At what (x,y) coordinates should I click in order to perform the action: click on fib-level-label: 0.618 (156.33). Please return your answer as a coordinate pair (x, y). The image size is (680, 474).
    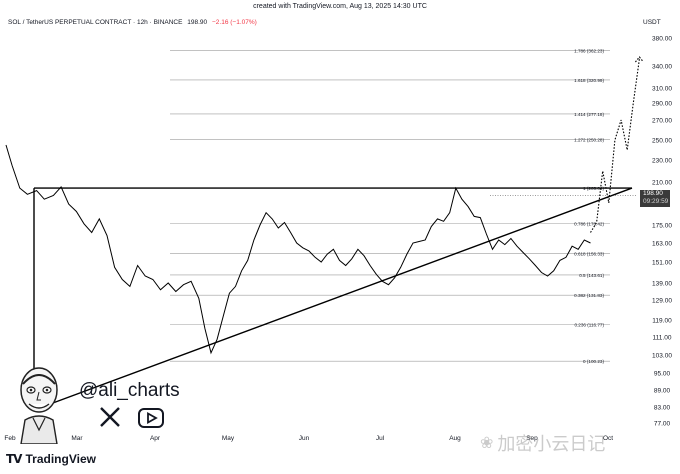
    Looking at the image, I should click on (589, 254).